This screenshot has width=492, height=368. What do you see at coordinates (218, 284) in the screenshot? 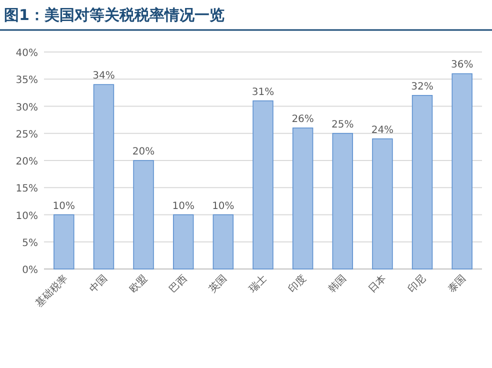
I see `x-tick-label: 英国` at bounding box center [218, 284].